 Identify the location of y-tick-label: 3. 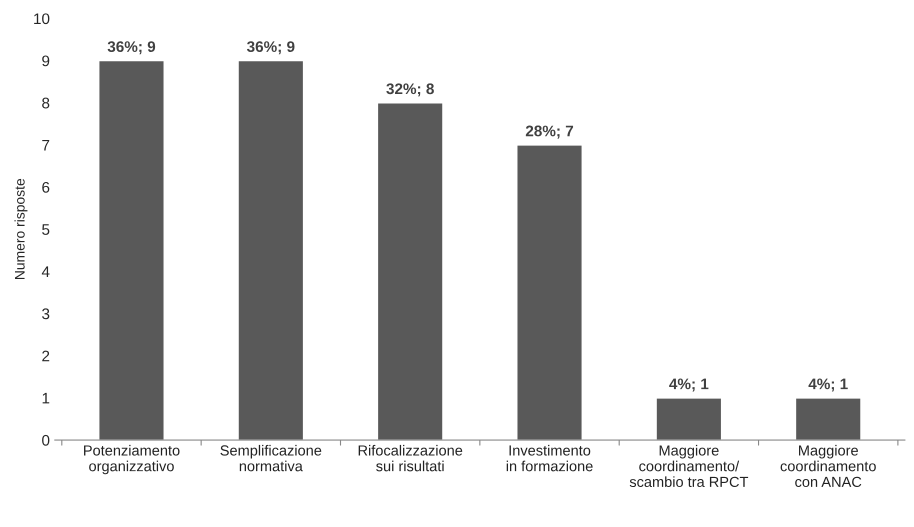
(46, 314).